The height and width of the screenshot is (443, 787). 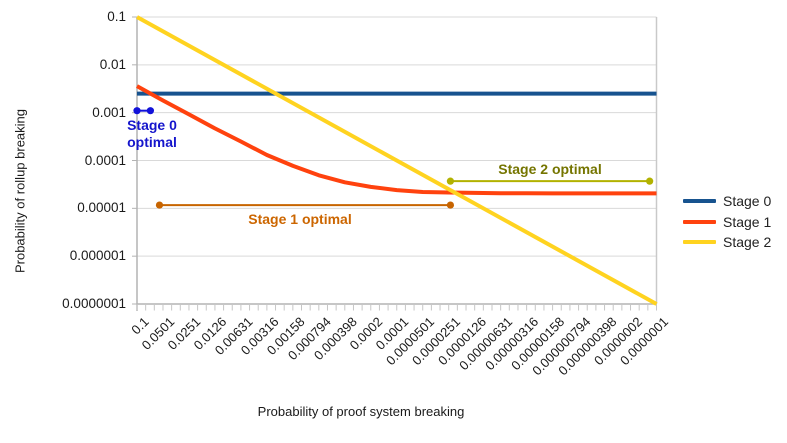 I want to click on y-tick-label: 0.00001, so click(x=101, y=208).